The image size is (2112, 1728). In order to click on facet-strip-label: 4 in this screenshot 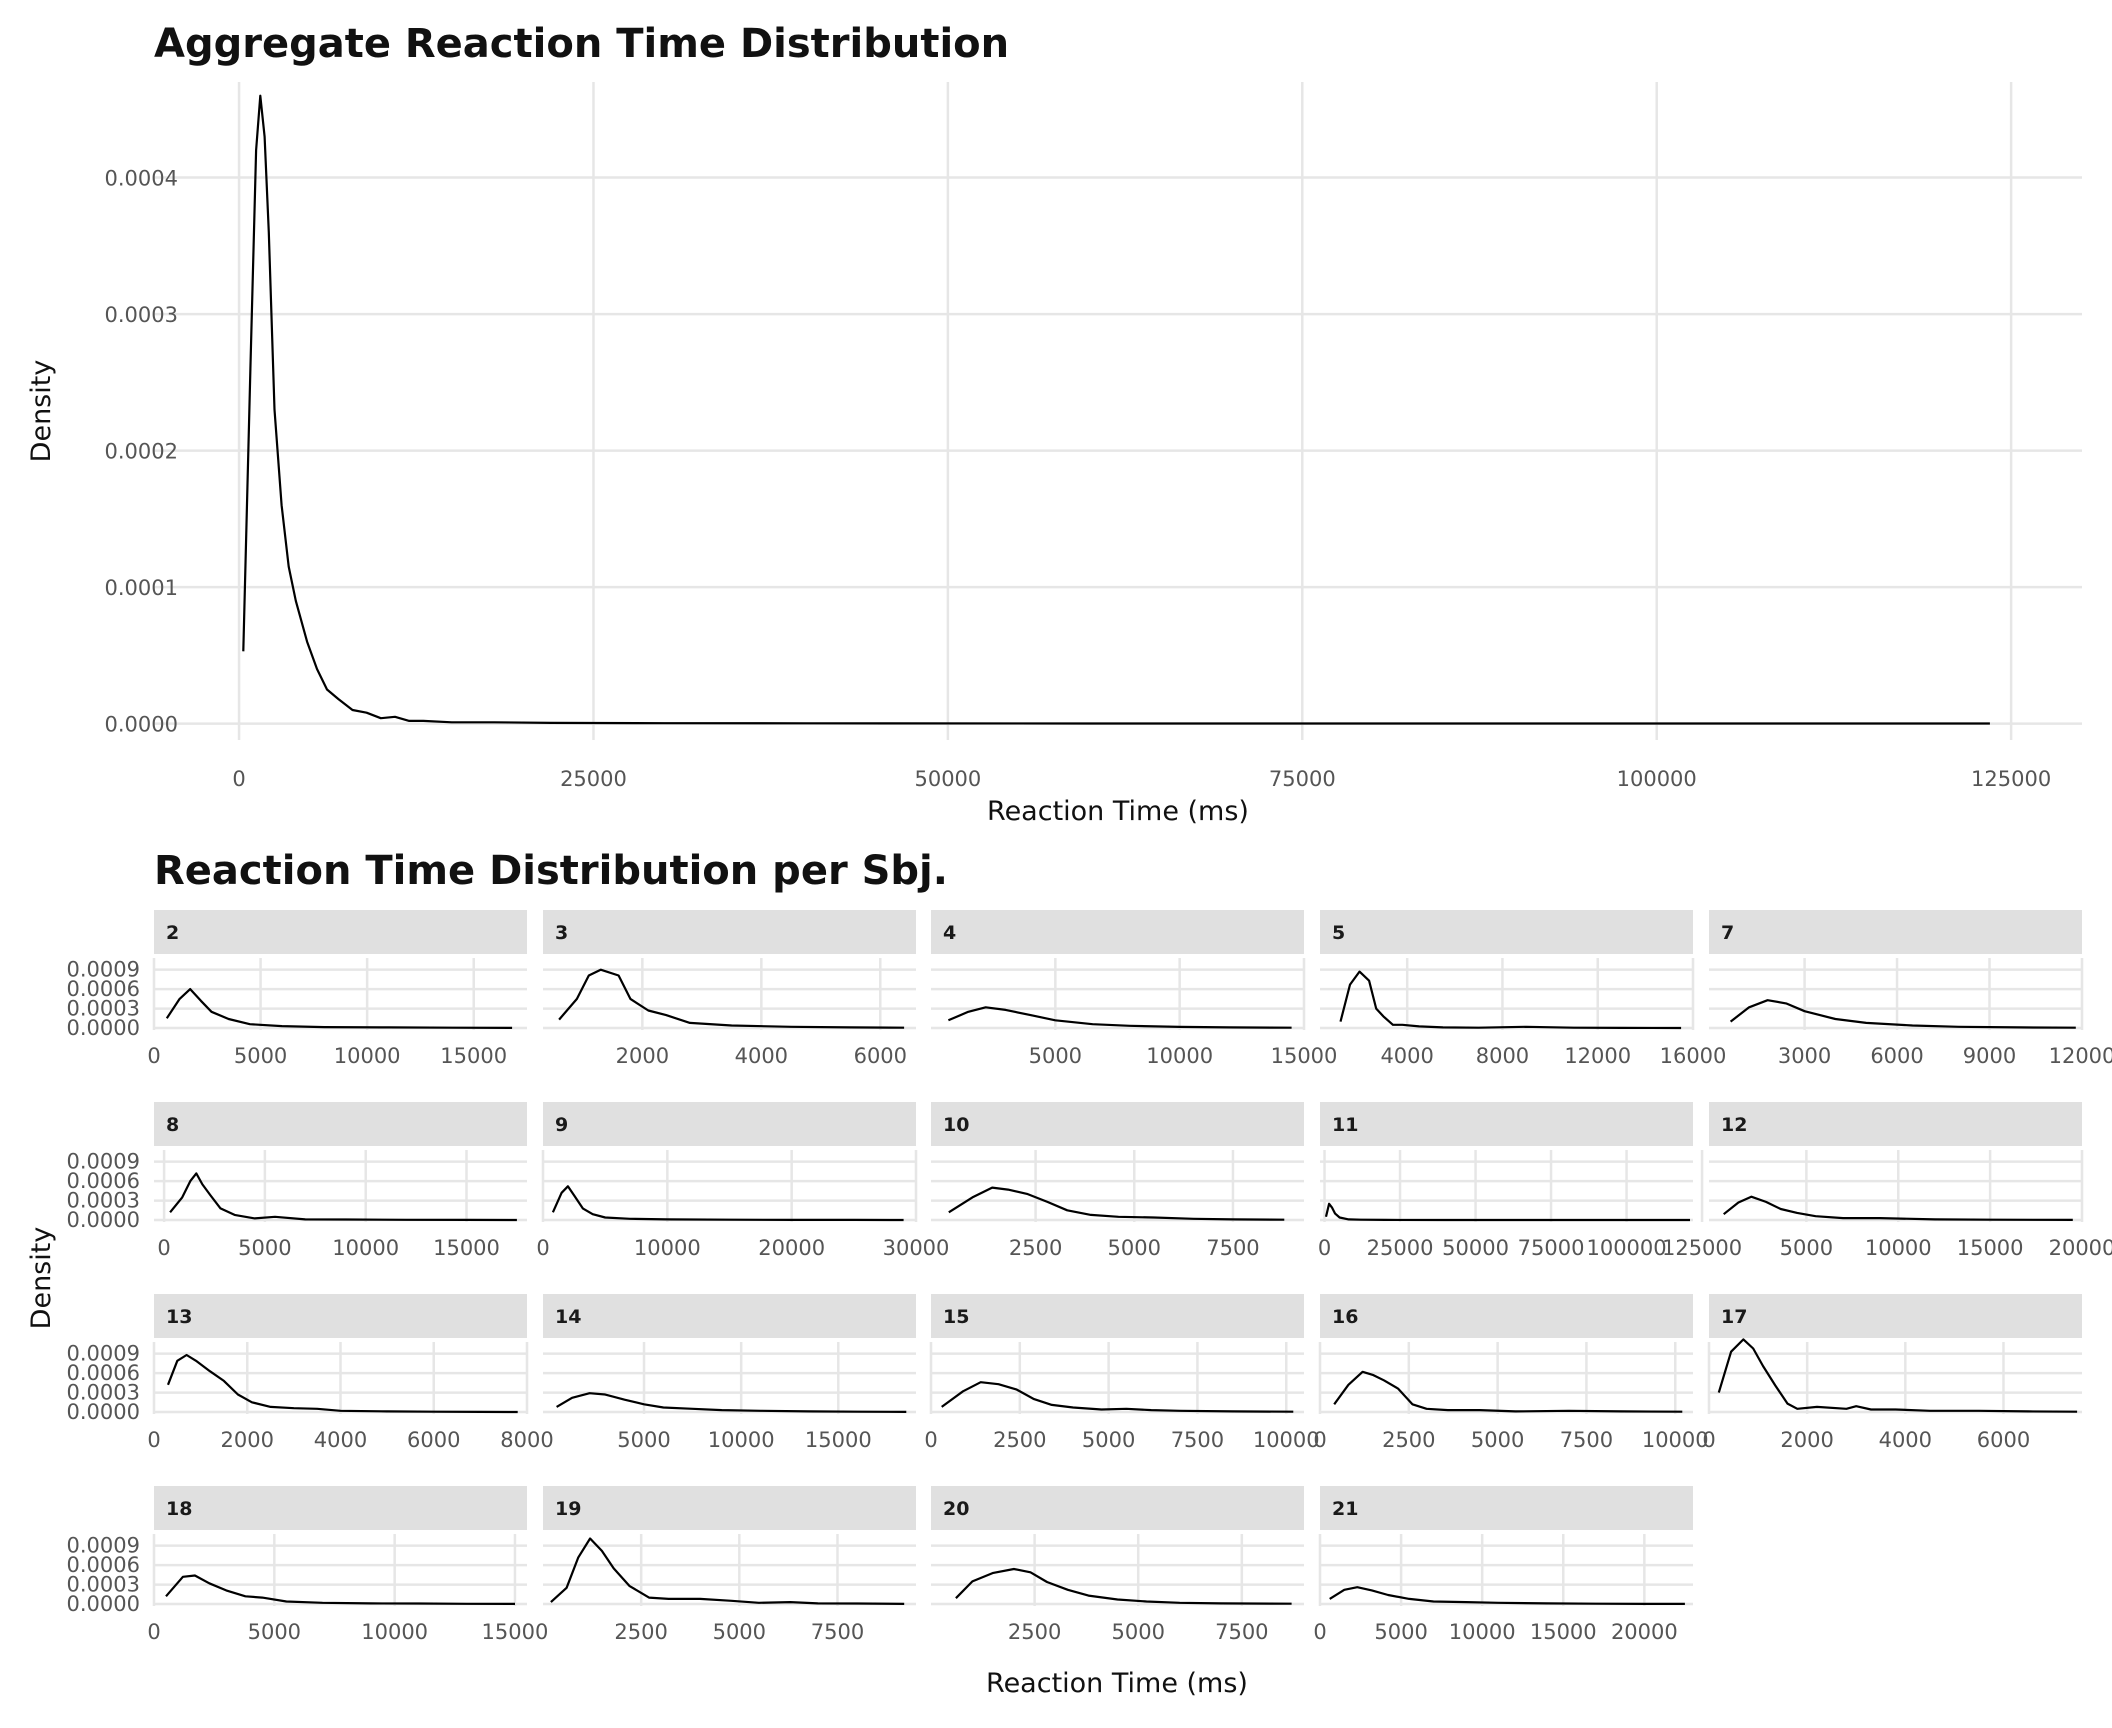, I will do `click(949, 933)`.